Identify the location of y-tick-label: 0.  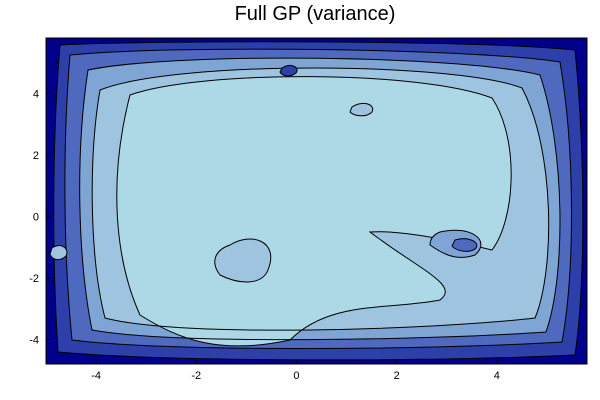
(36, 217).